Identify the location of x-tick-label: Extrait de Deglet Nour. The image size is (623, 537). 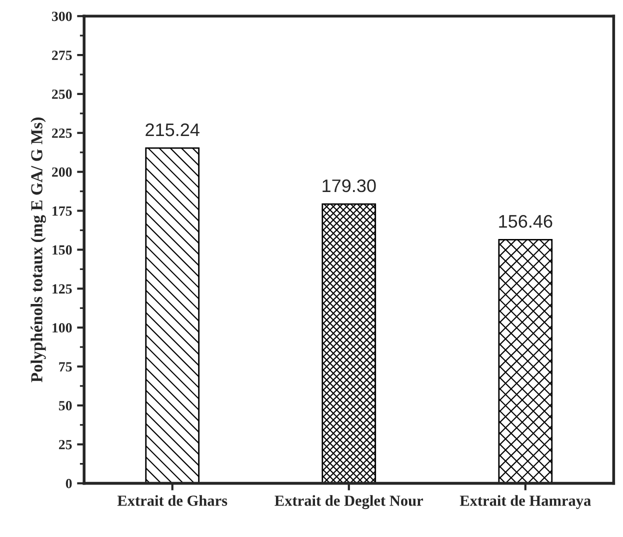
(349, 502).